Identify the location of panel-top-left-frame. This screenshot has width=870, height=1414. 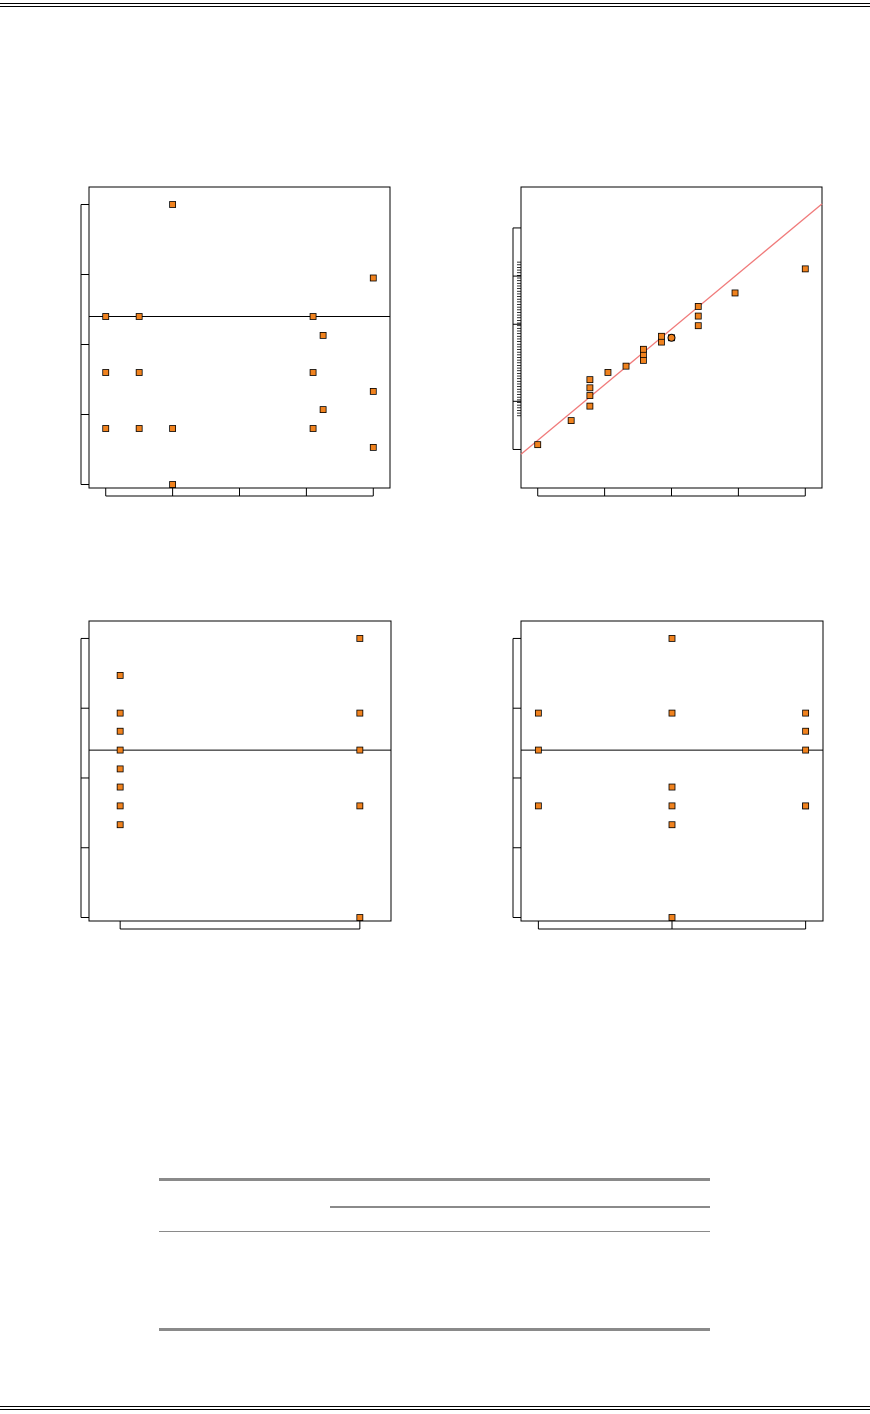
(239, 337).